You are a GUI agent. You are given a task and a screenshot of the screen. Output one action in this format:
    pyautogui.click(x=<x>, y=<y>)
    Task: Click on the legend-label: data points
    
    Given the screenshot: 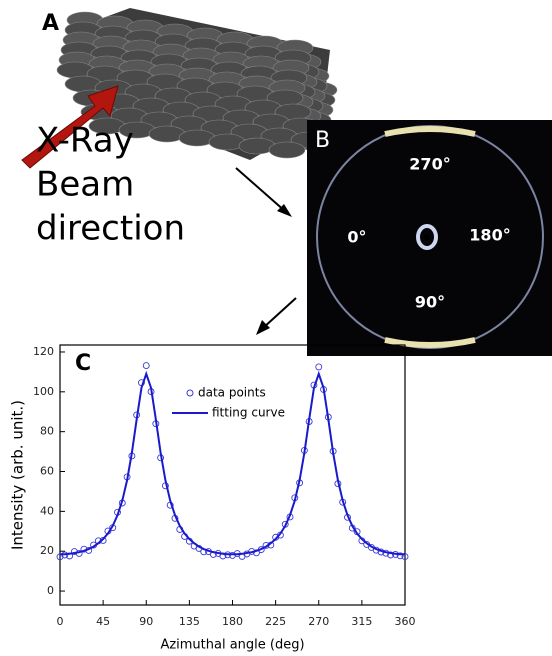 What is the action you would take?
    pyautogui.click(x=232, y=393)
    